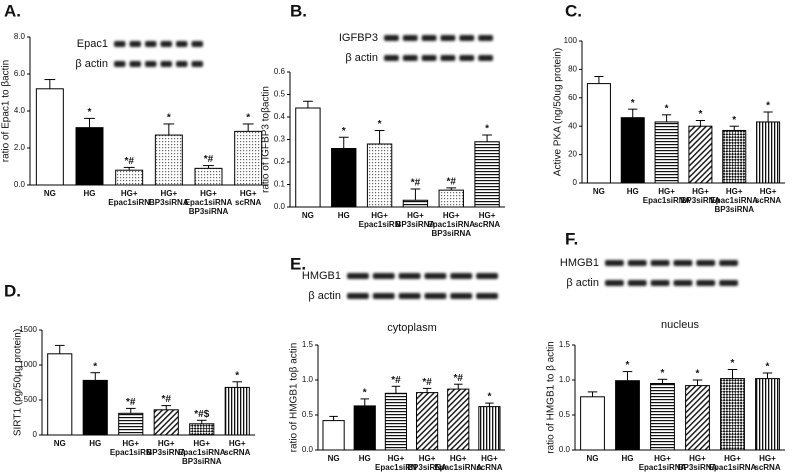 The width and height of the screenshot is (800, 473). Describe the element at coordinates (558, 112) in the screenshot. I see `y-axis-label: Active PKA (ng/50ug protein)` at that location.